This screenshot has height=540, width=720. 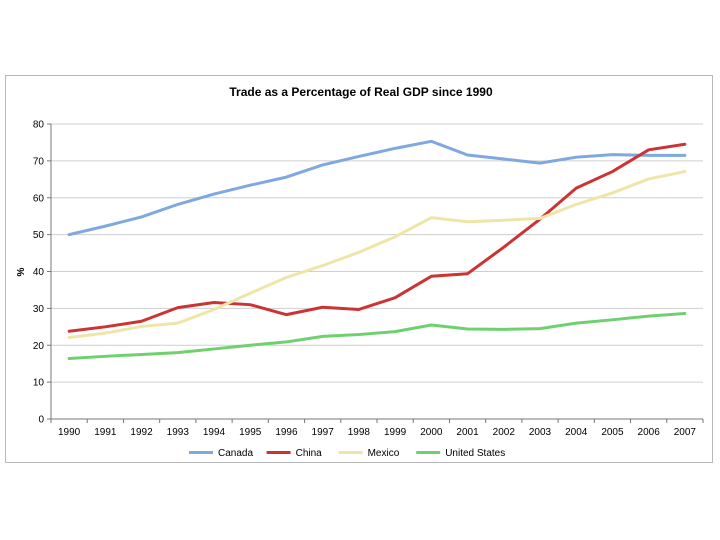 I want to click on y-tick-label: 60, so click(x=39, y=198).